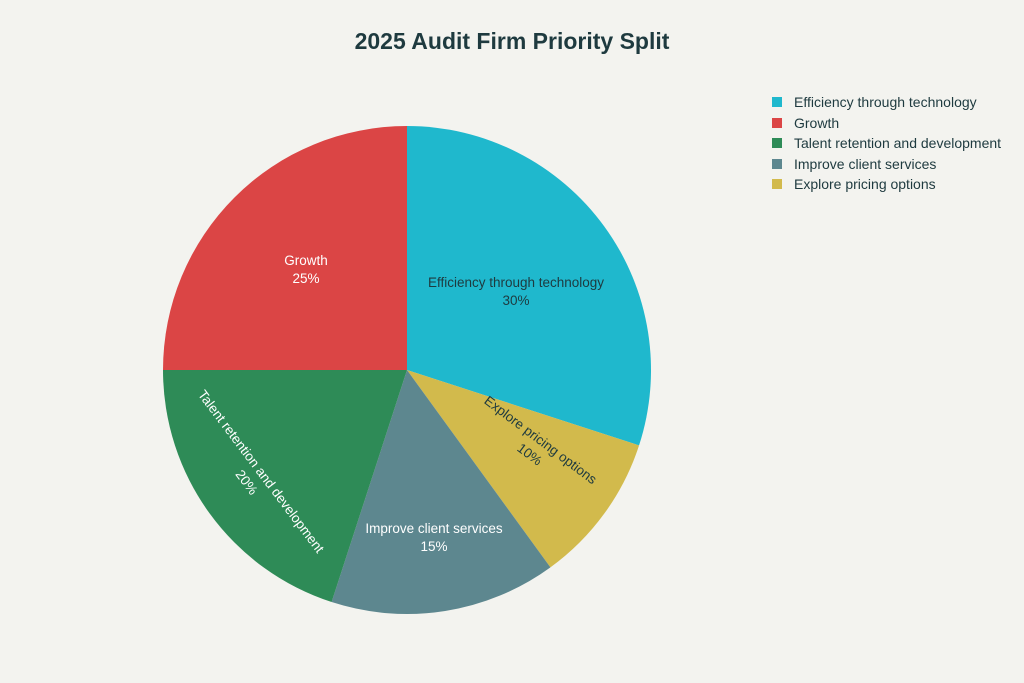  I want to click on slice-percent: 25%, so click(305, 278).